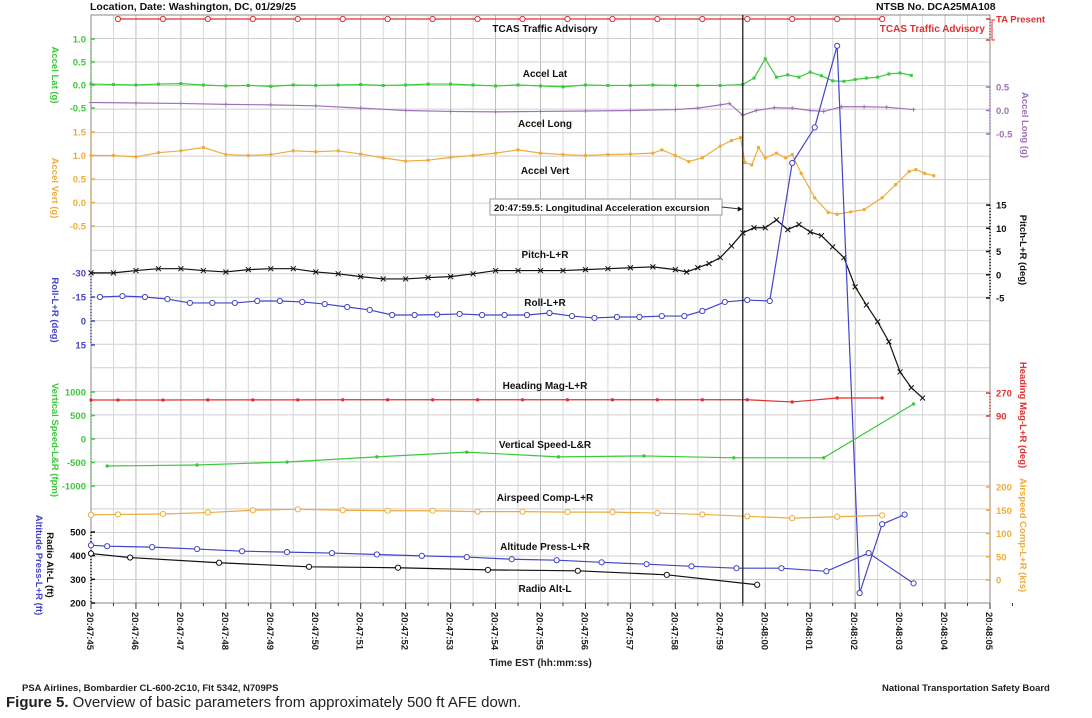 This screenshot has width=1092, height=718. What do you see at coordinates (583, 631) in the screenshot?
I see `x-tick-label: 20:47:56` at bounding box center [583, 631].